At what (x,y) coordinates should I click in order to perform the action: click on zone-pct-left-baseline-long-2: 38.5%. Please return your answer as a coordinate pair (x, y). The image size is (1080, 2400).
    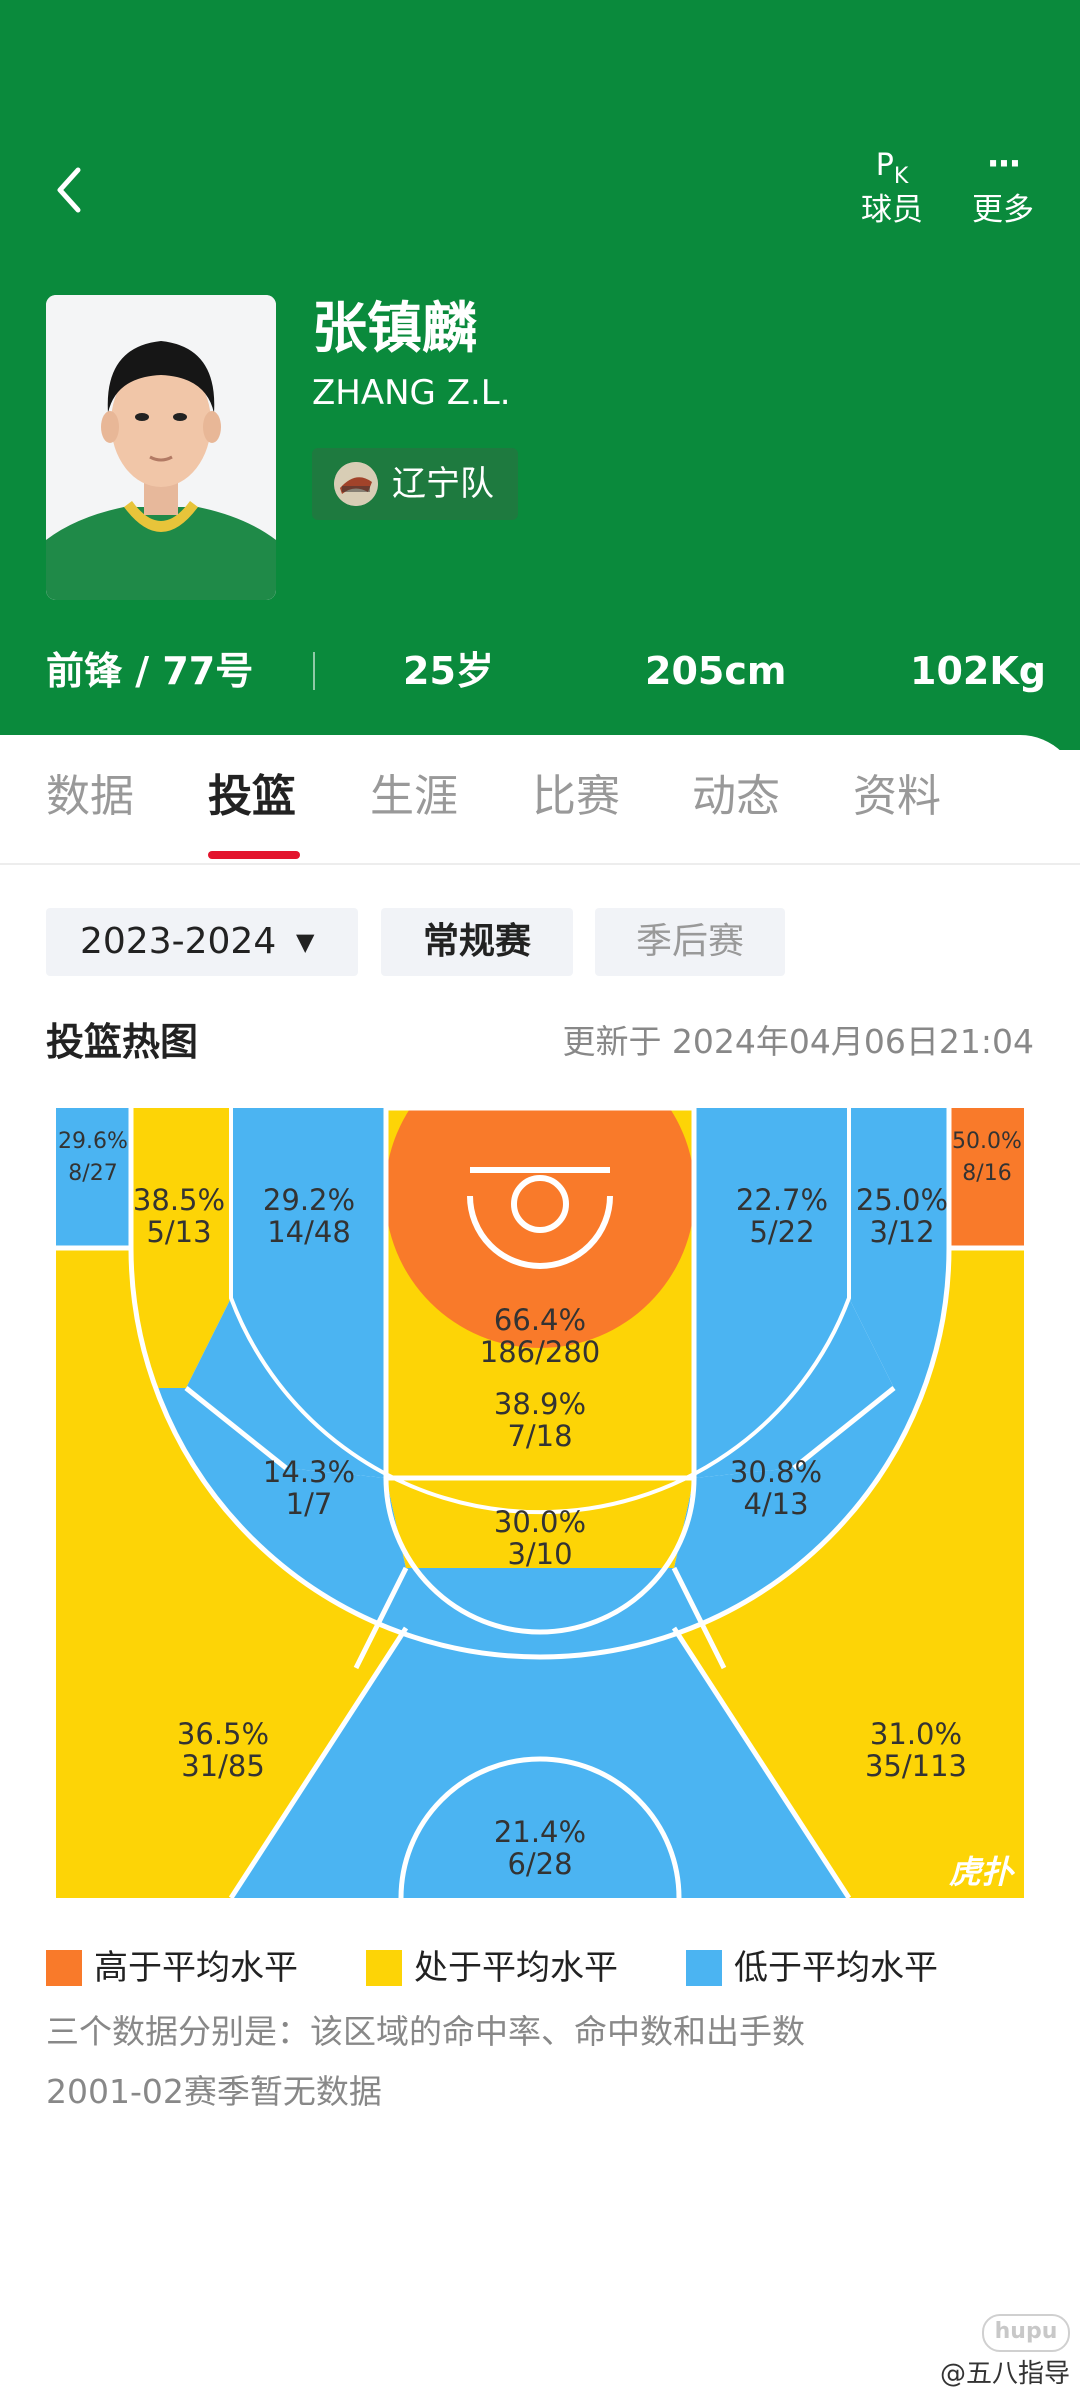
    Looking at the image, I should click on (179, 1200).